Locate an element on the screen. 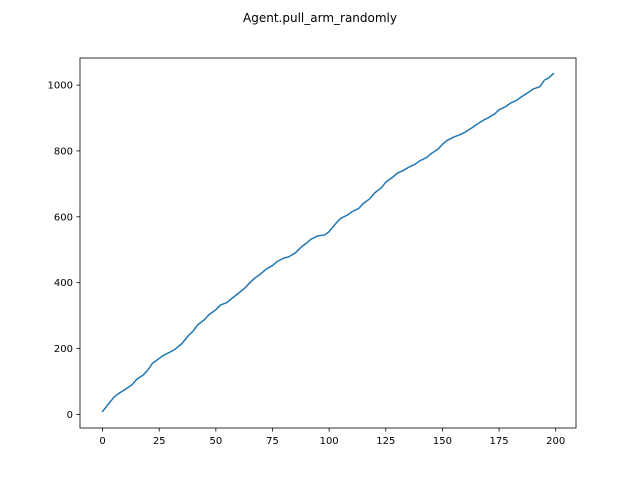 The image size is (640, 480). x-tick-label: 0 is located at coordinates (102, 441).